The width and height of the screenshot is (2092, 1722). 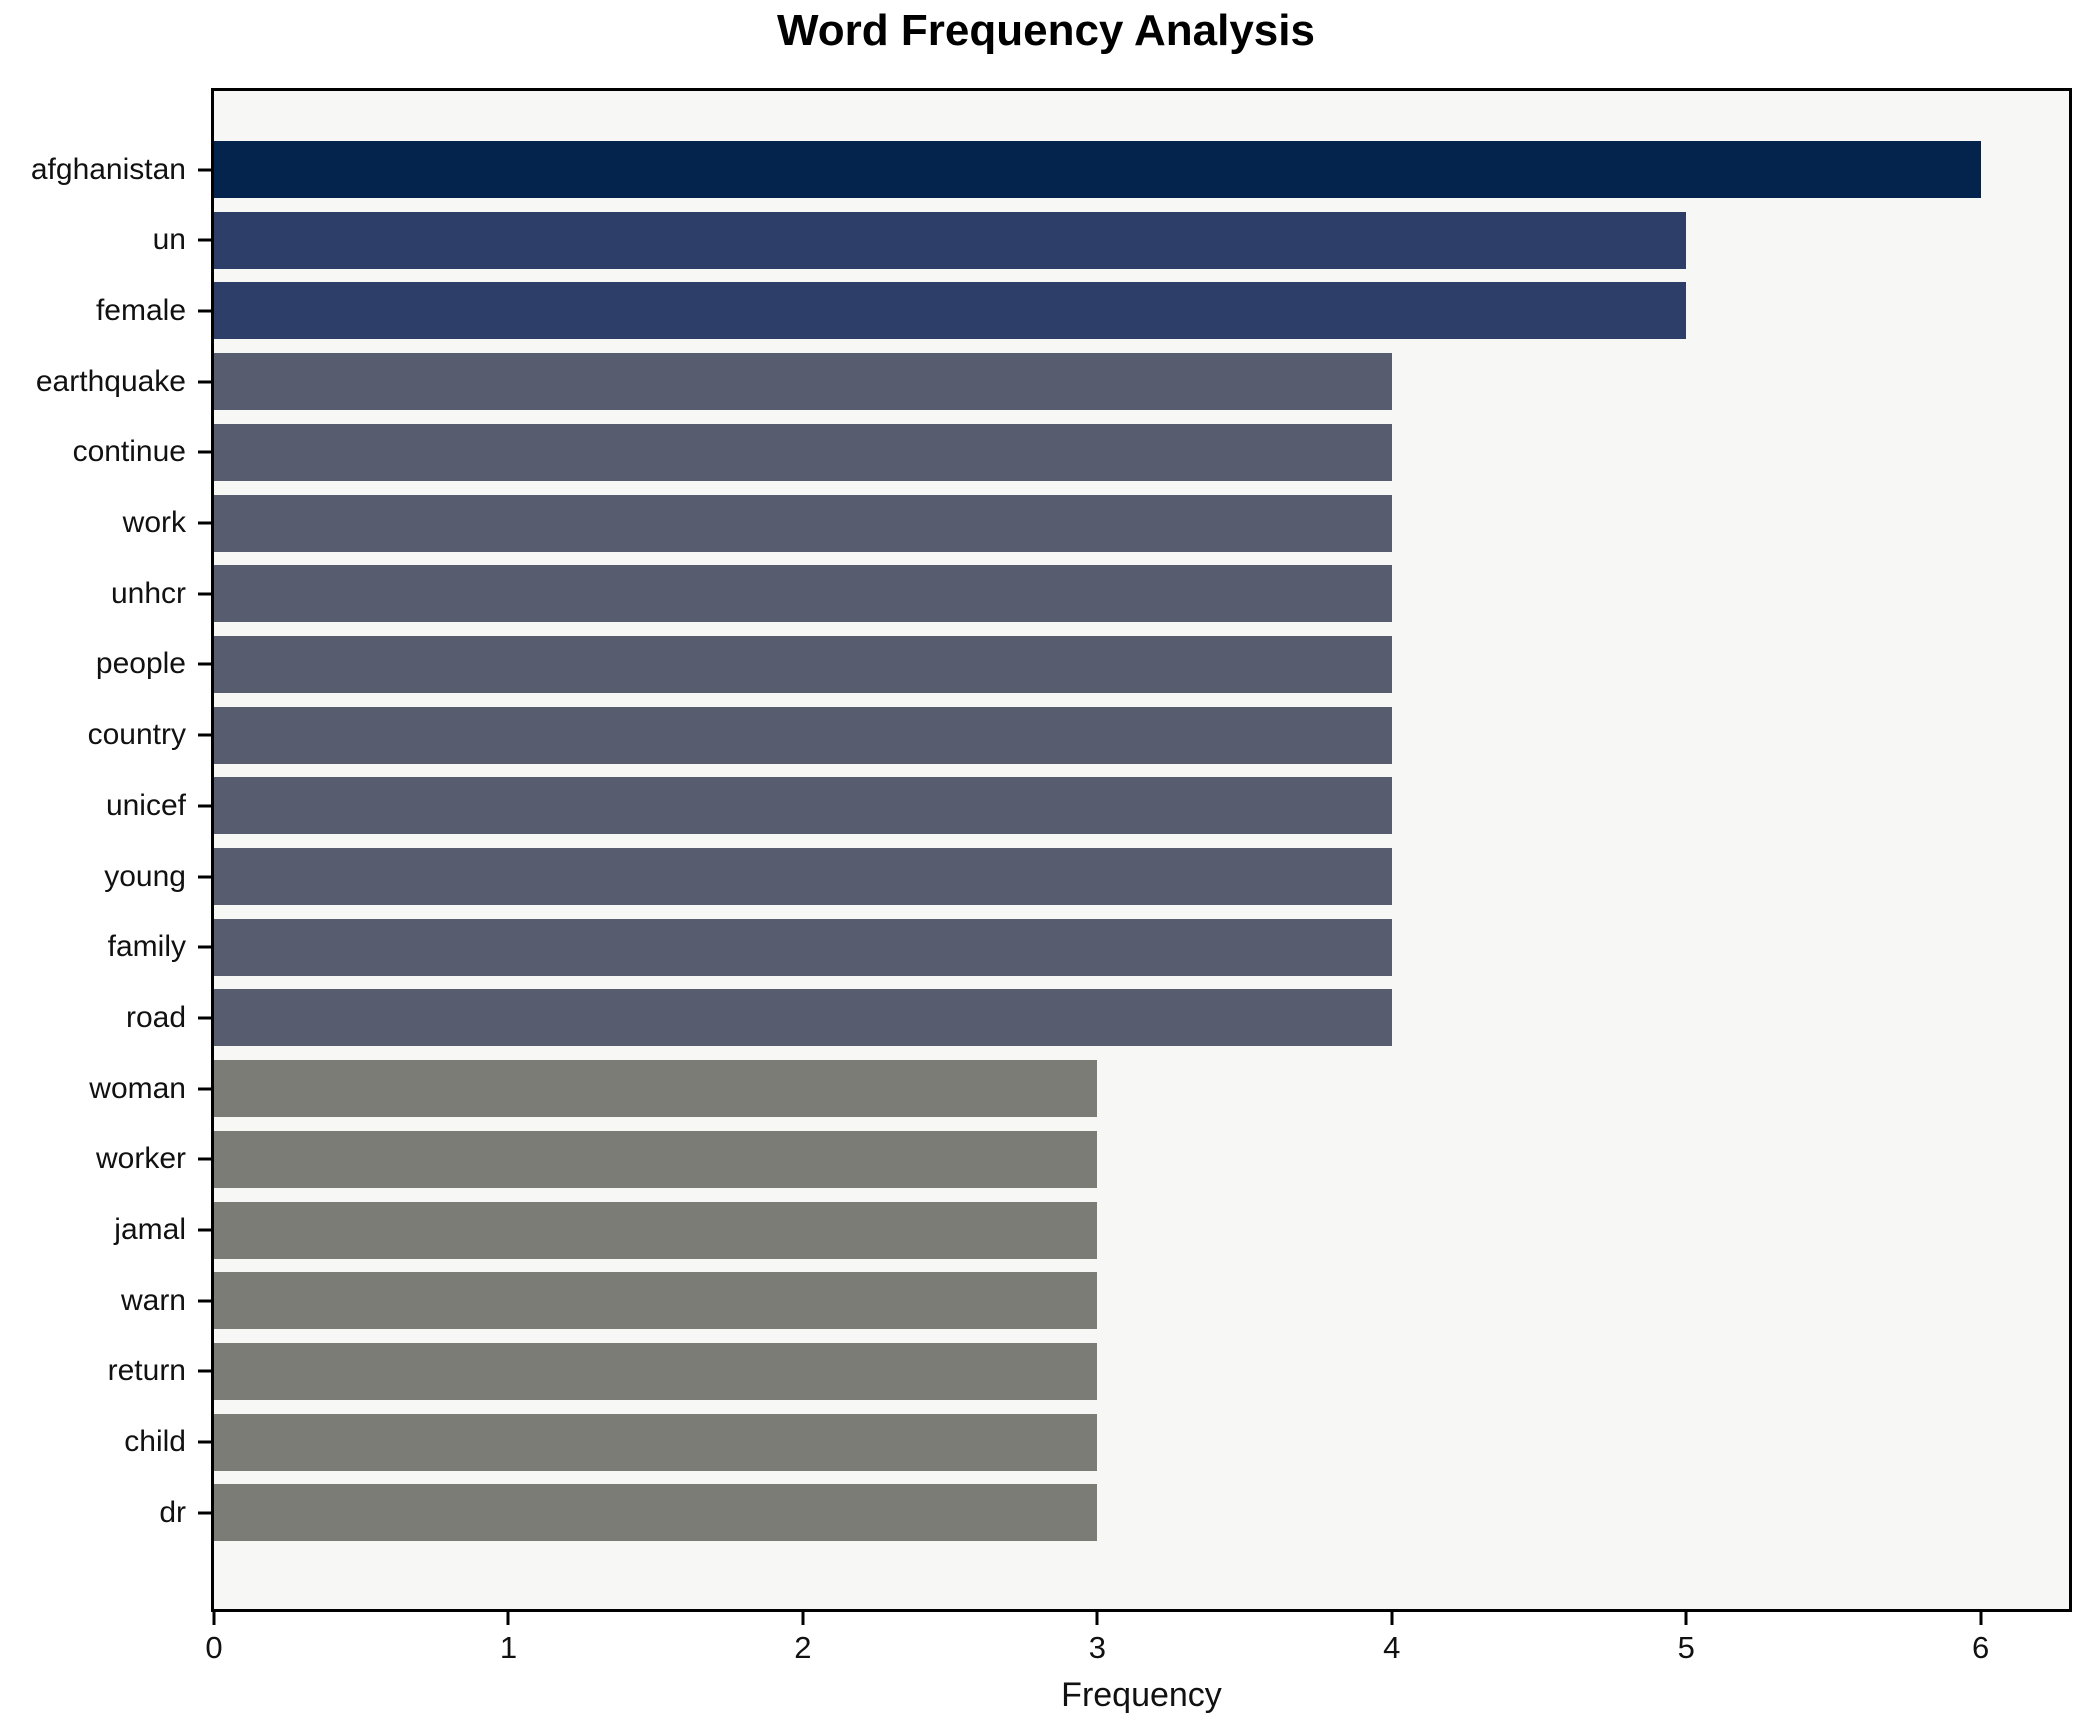 What do you see at coordinates (140, 664) in the screenshot?
I see `y-tick-label-people: people` at bounding box center [140, 664].